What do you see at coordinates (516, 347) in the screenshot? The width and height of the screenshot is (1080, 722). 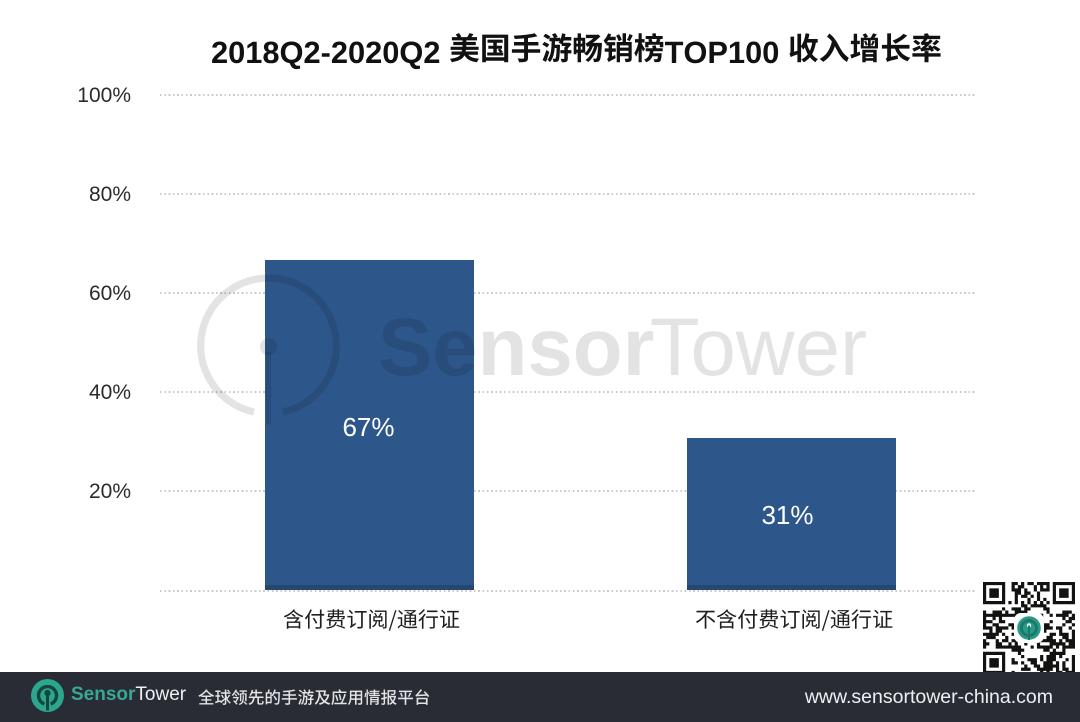 I see `svg-text: Sensor` at bounding box center [516, 347].